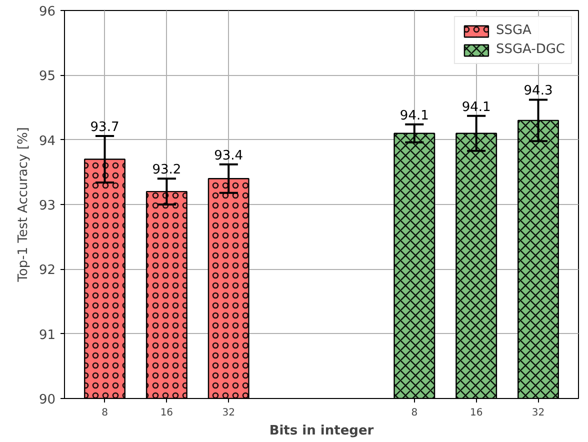 This screenshot has height=442, width=588. Describe the element at coordinates (23, 205) in the screenshot. I see `y-axis-title: Top-1 Test Accuracy [%]` at that location.